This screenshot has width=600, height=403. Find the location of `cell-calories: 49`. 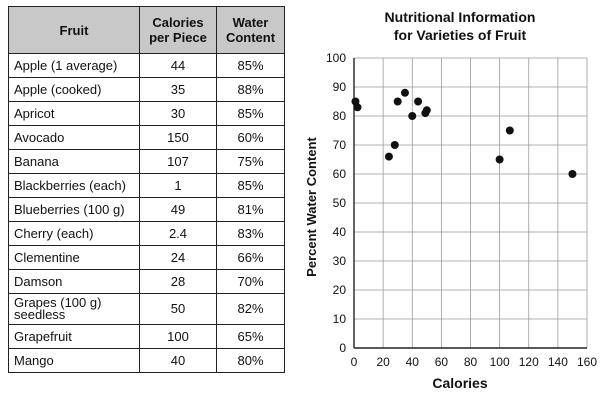

cell-calories: 49 is located at coordinates (178, 209).